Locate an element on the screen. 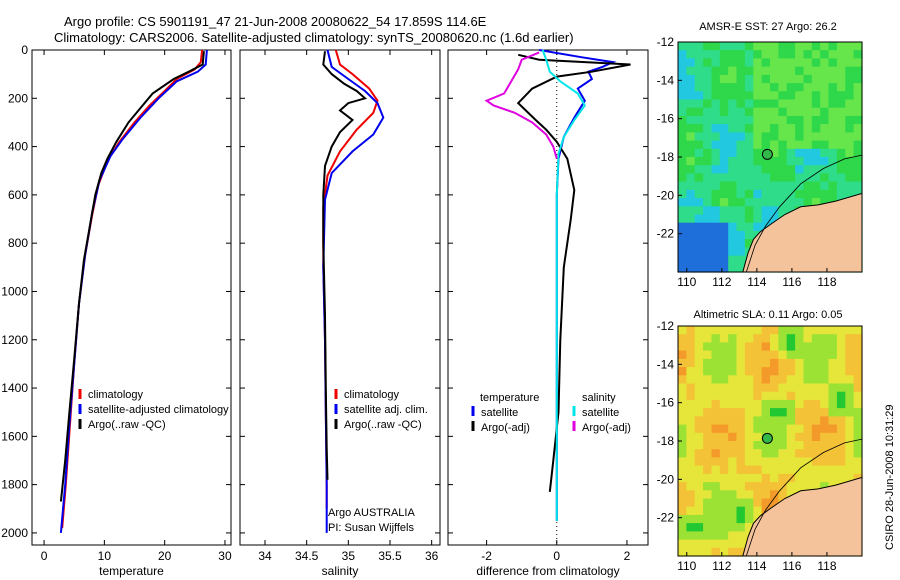 This screenshot has height=580, width=900. y-tick-label: 1000 is located at coordinates (14, 291).